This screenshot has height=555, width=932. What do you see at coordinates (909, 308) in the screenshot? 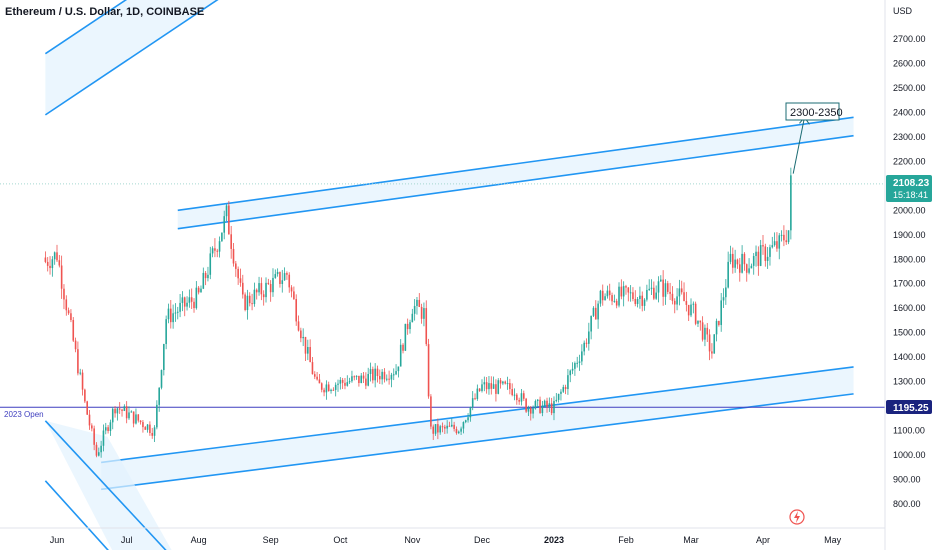
I see `price-tick-label: 1600.00` at bounding box center [909, 308].